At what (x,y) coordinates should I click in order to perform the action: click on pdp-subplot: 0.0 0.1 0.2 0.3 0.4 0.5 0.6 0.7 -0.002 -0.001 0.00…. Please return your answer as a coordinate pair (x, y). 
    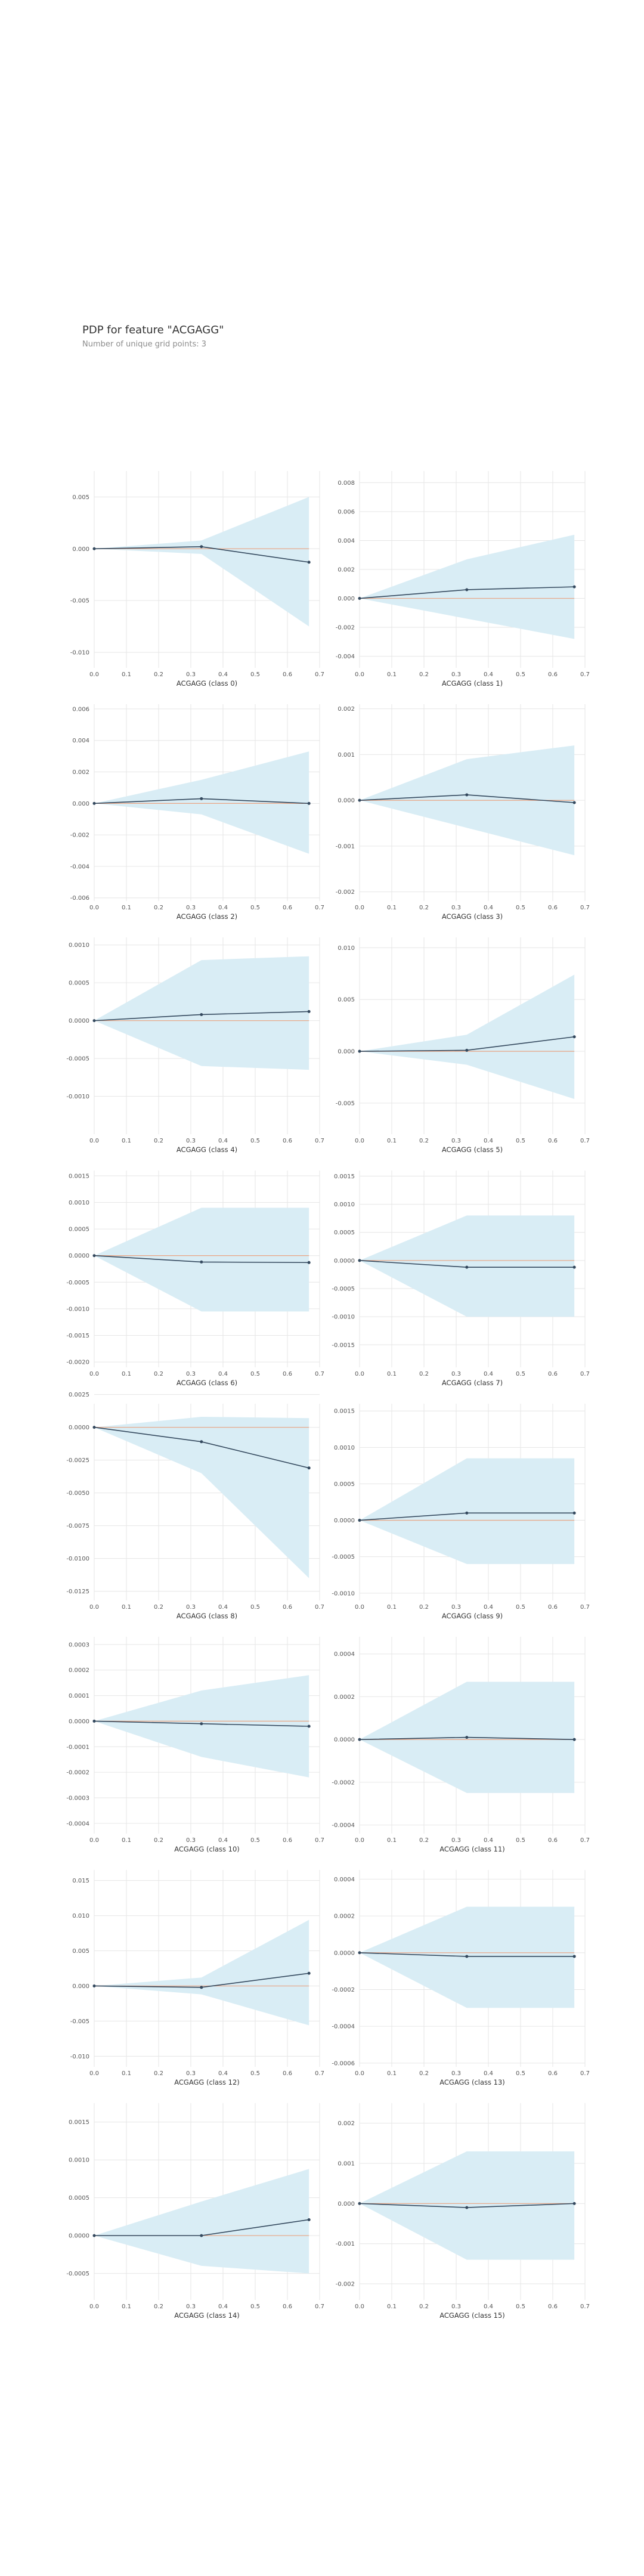
    Looking at the image, I should click on (463, 813).